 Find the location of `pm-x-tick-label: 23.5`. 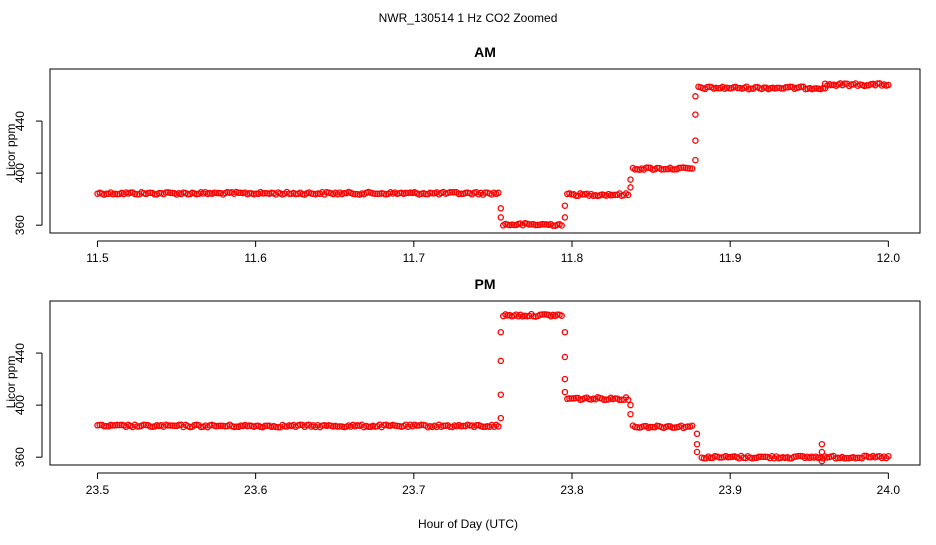

pm-x-tick-label: 23.5 is located at coordinates (98, 490).